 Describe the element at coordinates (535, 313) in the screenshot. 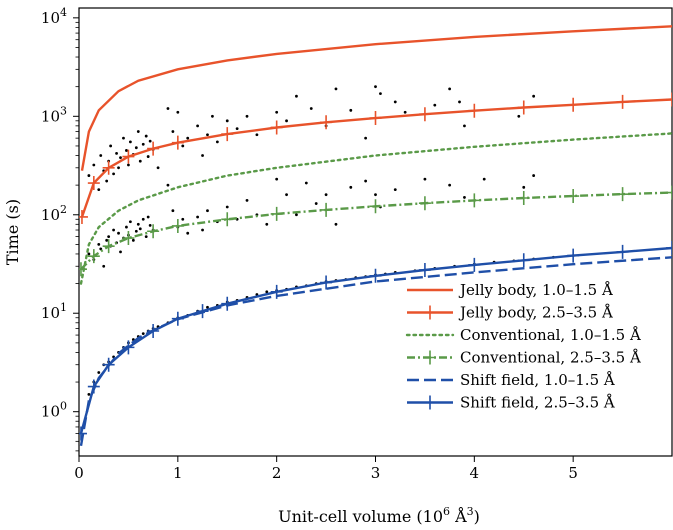

I see `legend-label: Jelly body, 2.5–3.5 Å` at that location.